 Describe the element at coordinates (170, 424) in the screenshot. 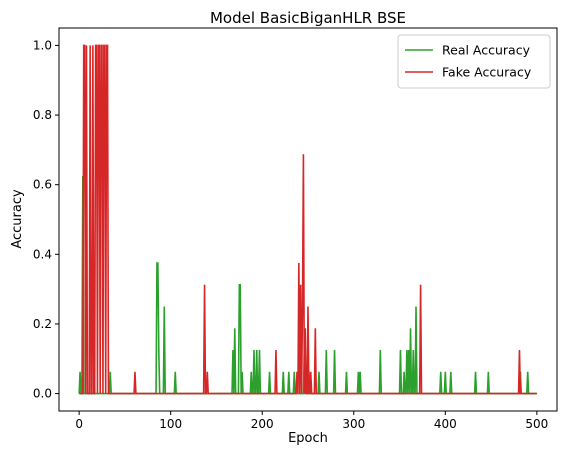

I see `x-tick-label: 100` at that location.